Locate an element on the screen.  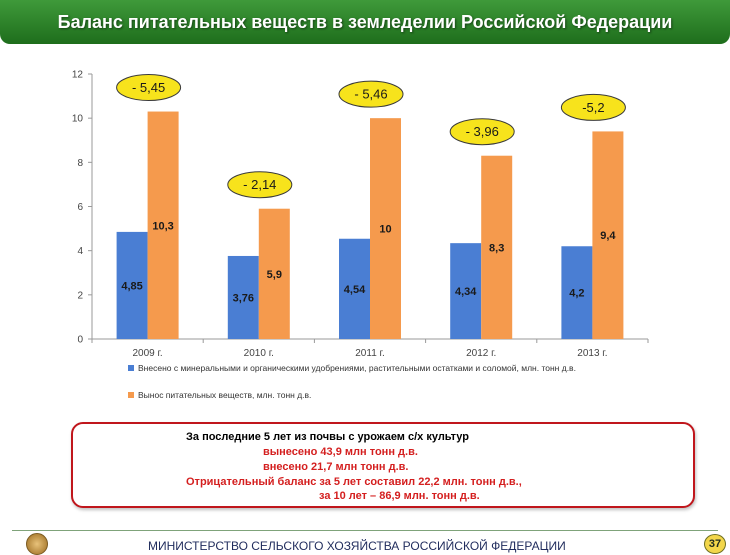
balance-label: - 2,14 is located at coordinates (259, 184).